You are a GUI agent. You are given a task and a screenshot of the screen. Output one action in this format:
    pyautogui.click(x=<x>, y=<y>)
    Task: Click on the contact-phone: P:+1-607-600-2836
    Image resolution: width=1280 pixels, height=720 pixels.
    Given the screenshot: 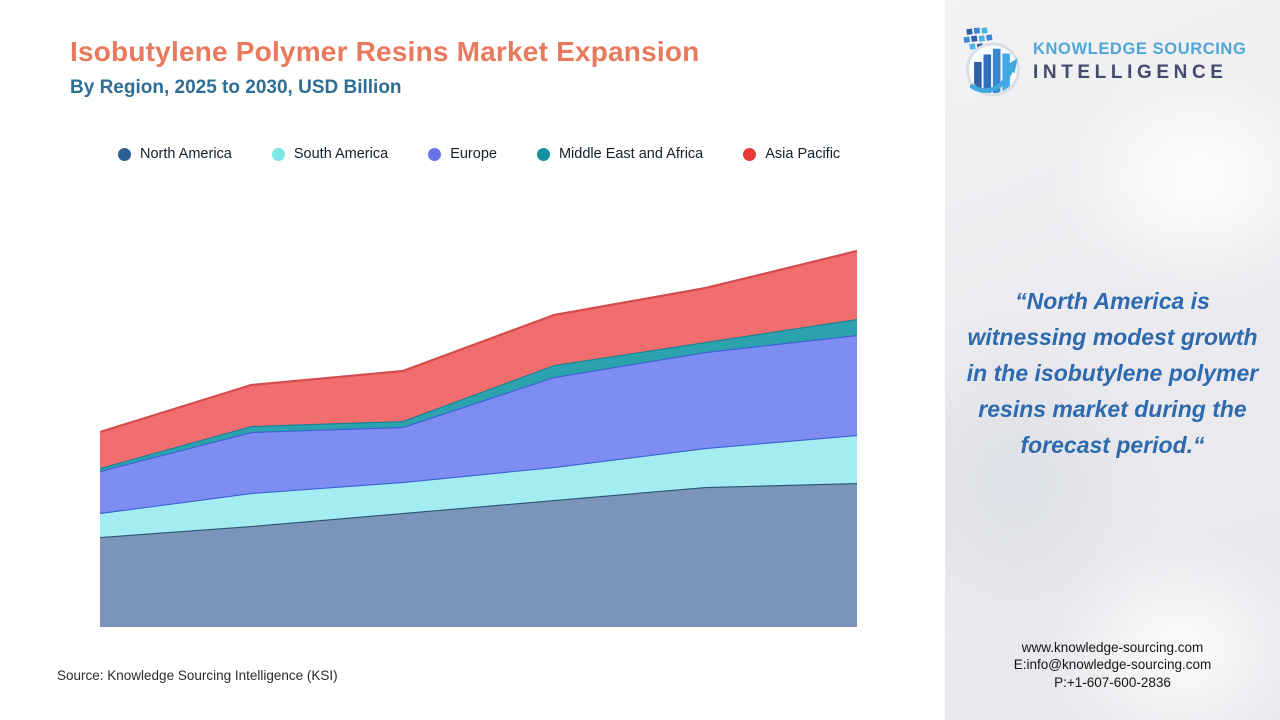 What is the action you would take?
    pyautogui.click(x=1112, y=683)
    